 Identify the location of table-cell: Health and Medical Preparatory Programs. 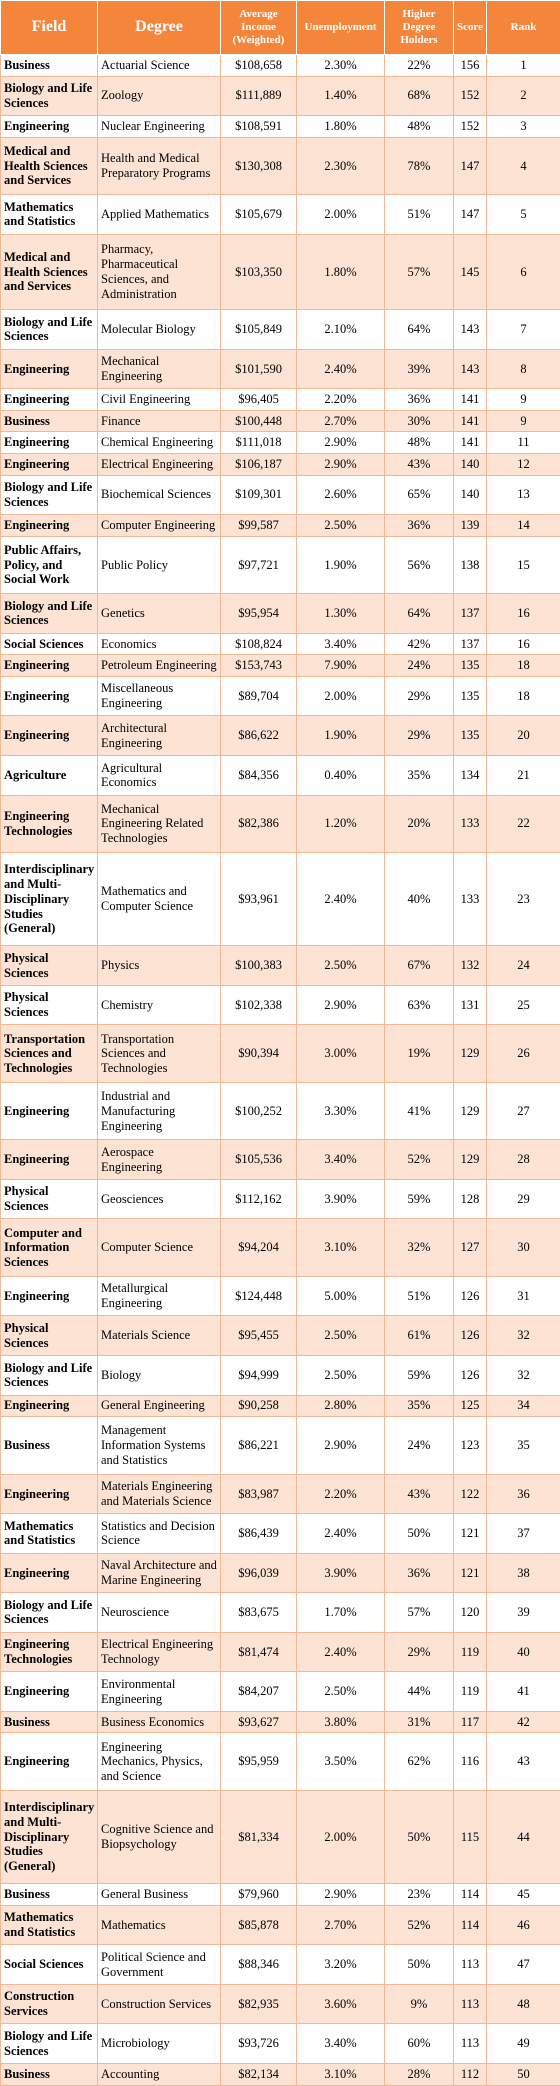
(159, 166).